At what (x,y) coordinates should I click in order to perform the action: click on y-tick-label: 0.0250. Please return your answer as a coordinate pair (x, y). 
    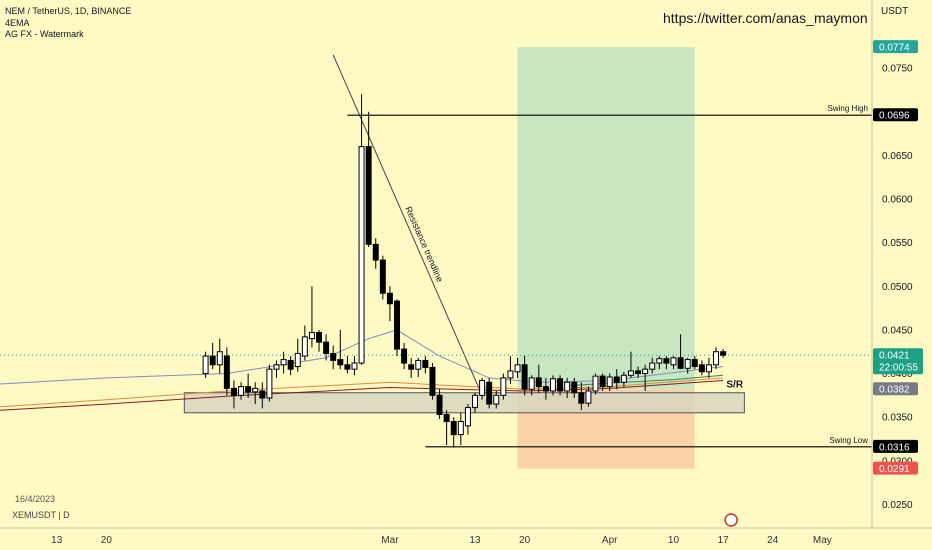
    Looking at the image, I should click on (897, 505).